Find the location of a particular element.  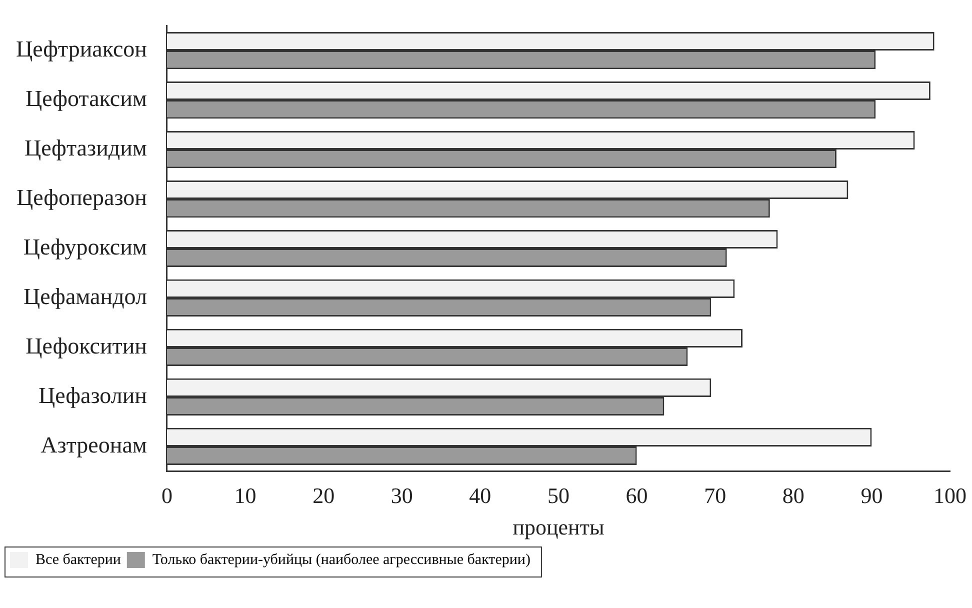

x-tick-label: 80 is located at coordinates (793, 495).